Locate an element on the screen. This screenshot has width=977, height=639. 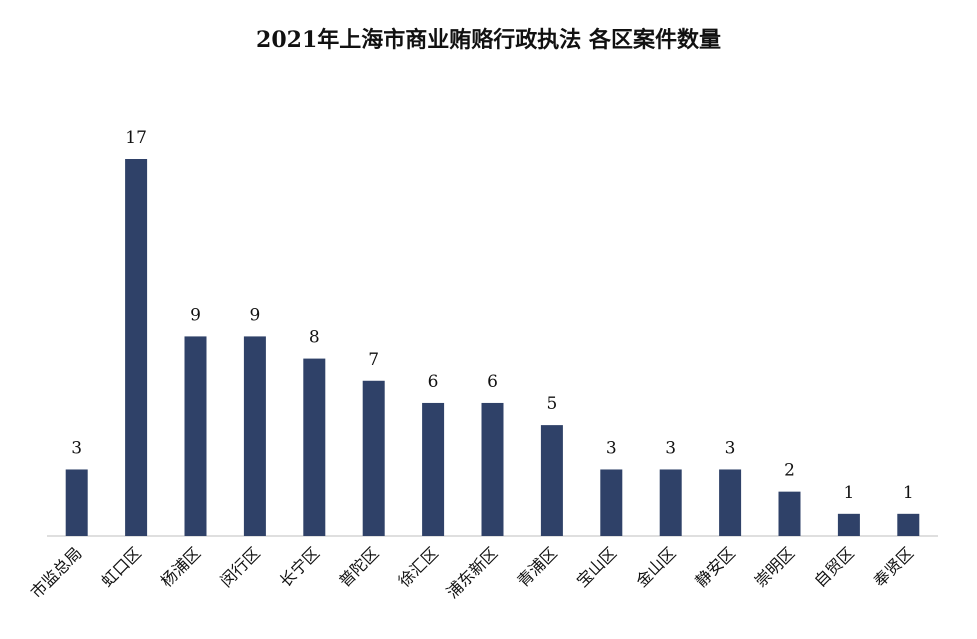
value-label-8: 5 is located at coordinates (551, 404).